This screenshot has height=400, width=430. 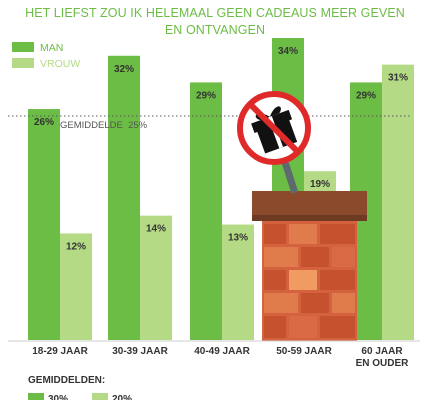 What do you see at coordinates (309, 281) in the screenshot?
I see `chimney-bricks` at bounding box center [309, 281].